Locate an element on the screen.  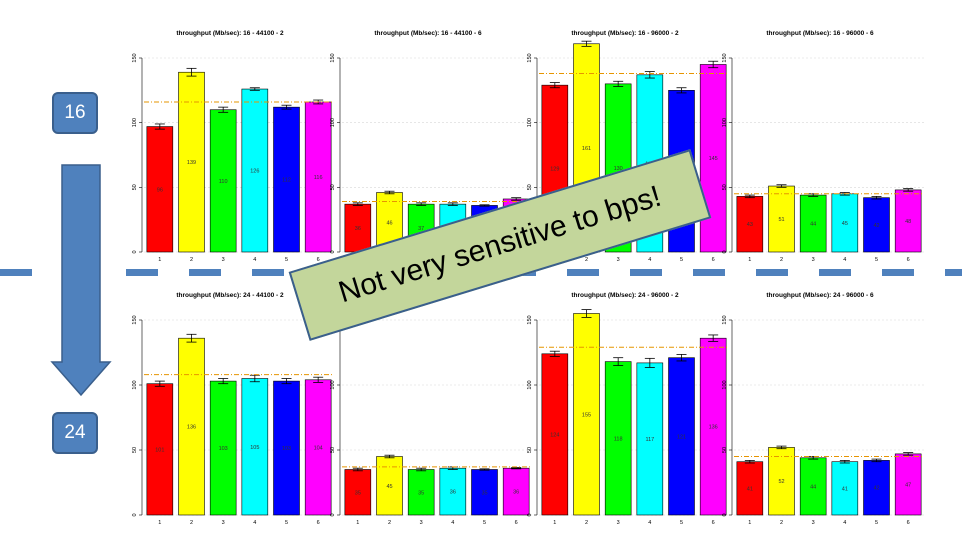
data-label: 155 is located at coordinates (586, 415).